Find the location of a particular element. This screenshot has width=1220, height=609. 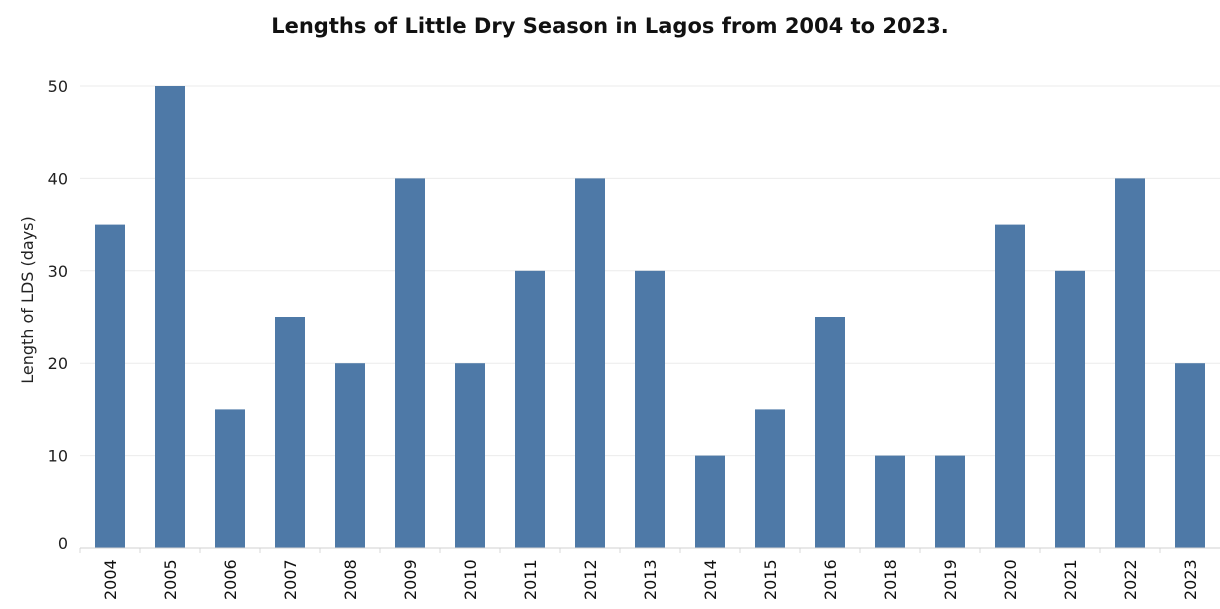

x-tick-label: 2021 is located at coordinates (1070, 579).